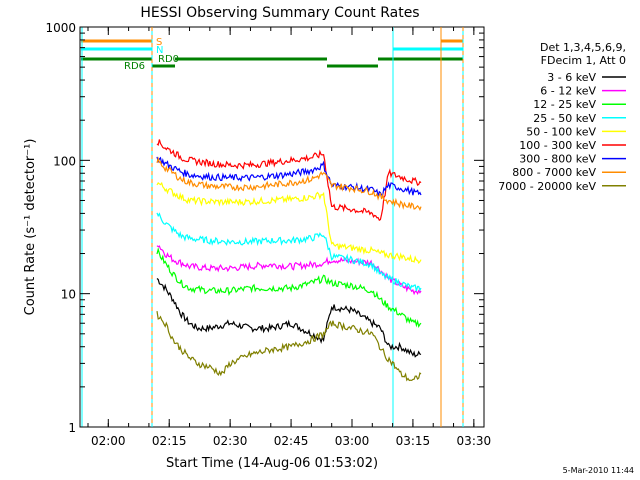  I want to click on legend-label-7: 800 - 7000 keV, so click(554, 172).